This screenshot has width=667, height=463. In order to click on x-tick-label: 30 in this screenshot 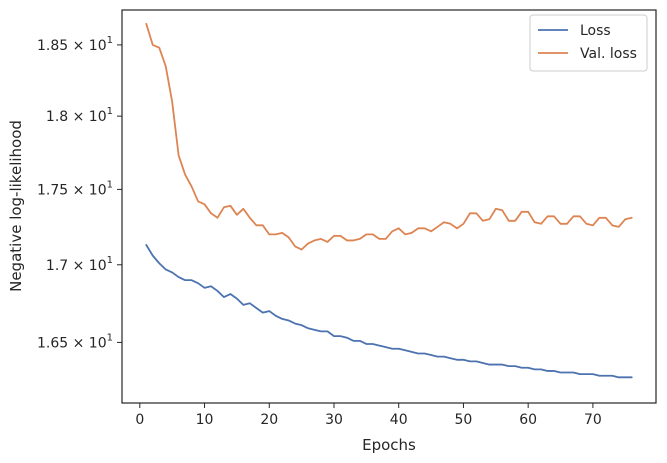, I will do `click(334, 420)`.